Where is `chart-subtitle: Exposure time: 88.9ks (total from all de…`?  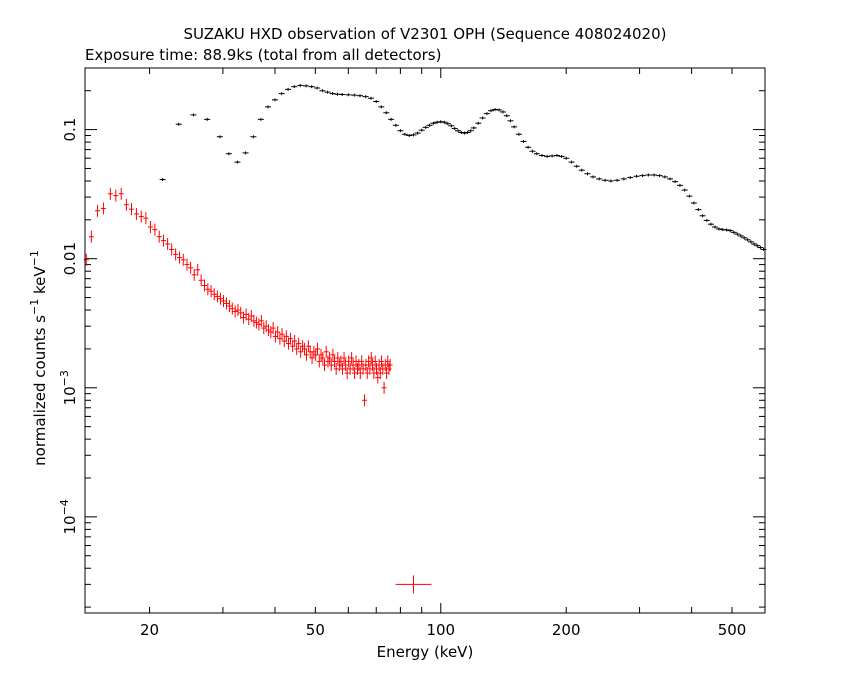
chart-subtitle: Exposure time: 88.9ks (total from all de… is located at coordinates (263, 55).